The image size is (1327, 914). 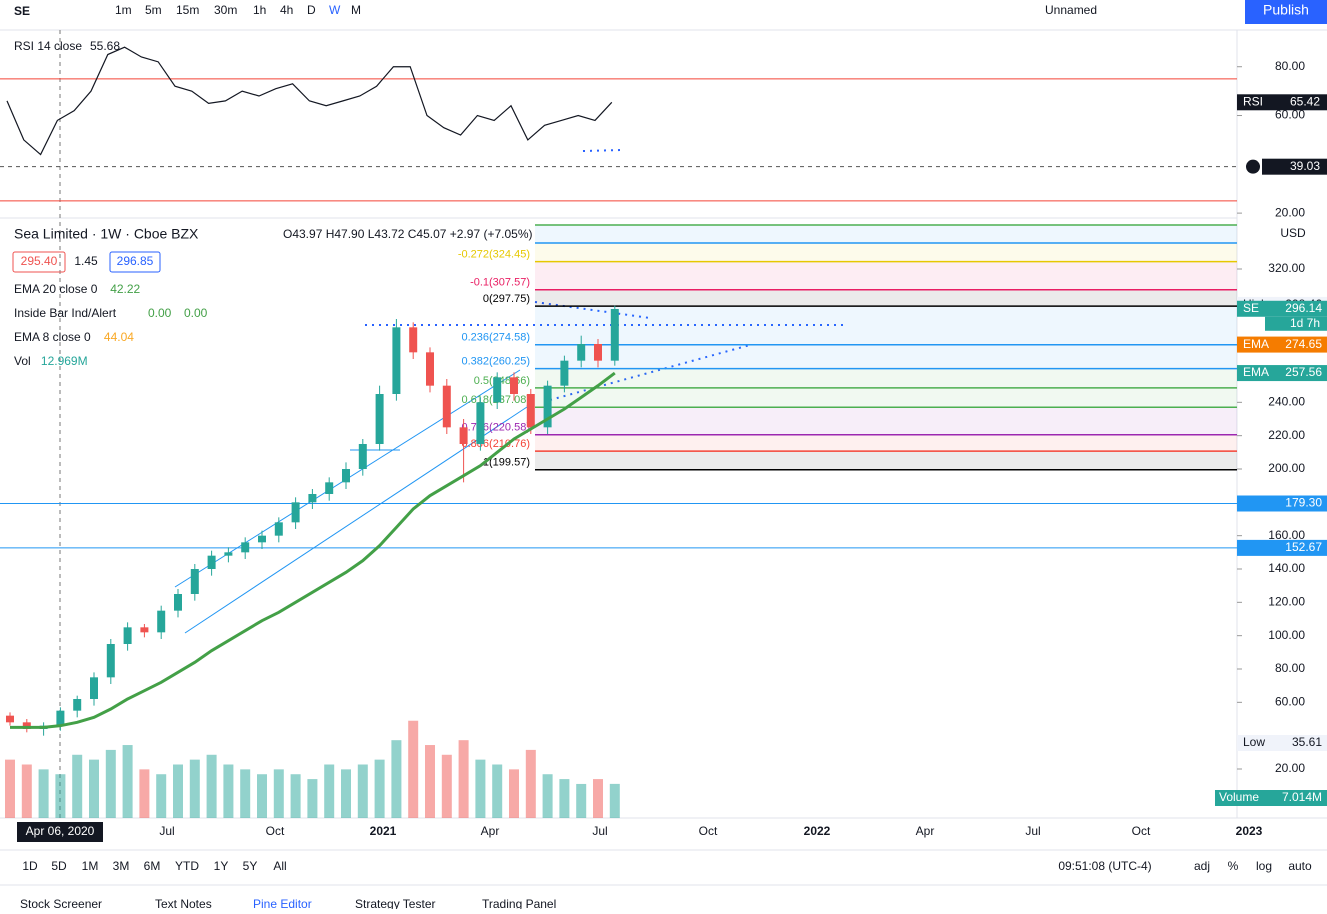 What do you see at coordinates (39, 261) in the screenshot?
I see `bid: 295.40` at bounding box center [39, 261].